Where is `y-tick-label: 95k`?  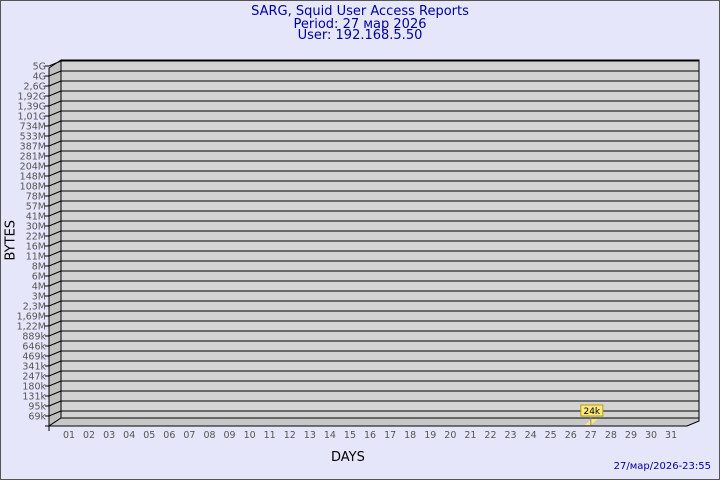
y-tick-label: 95k is located at coordinates (37, 407).